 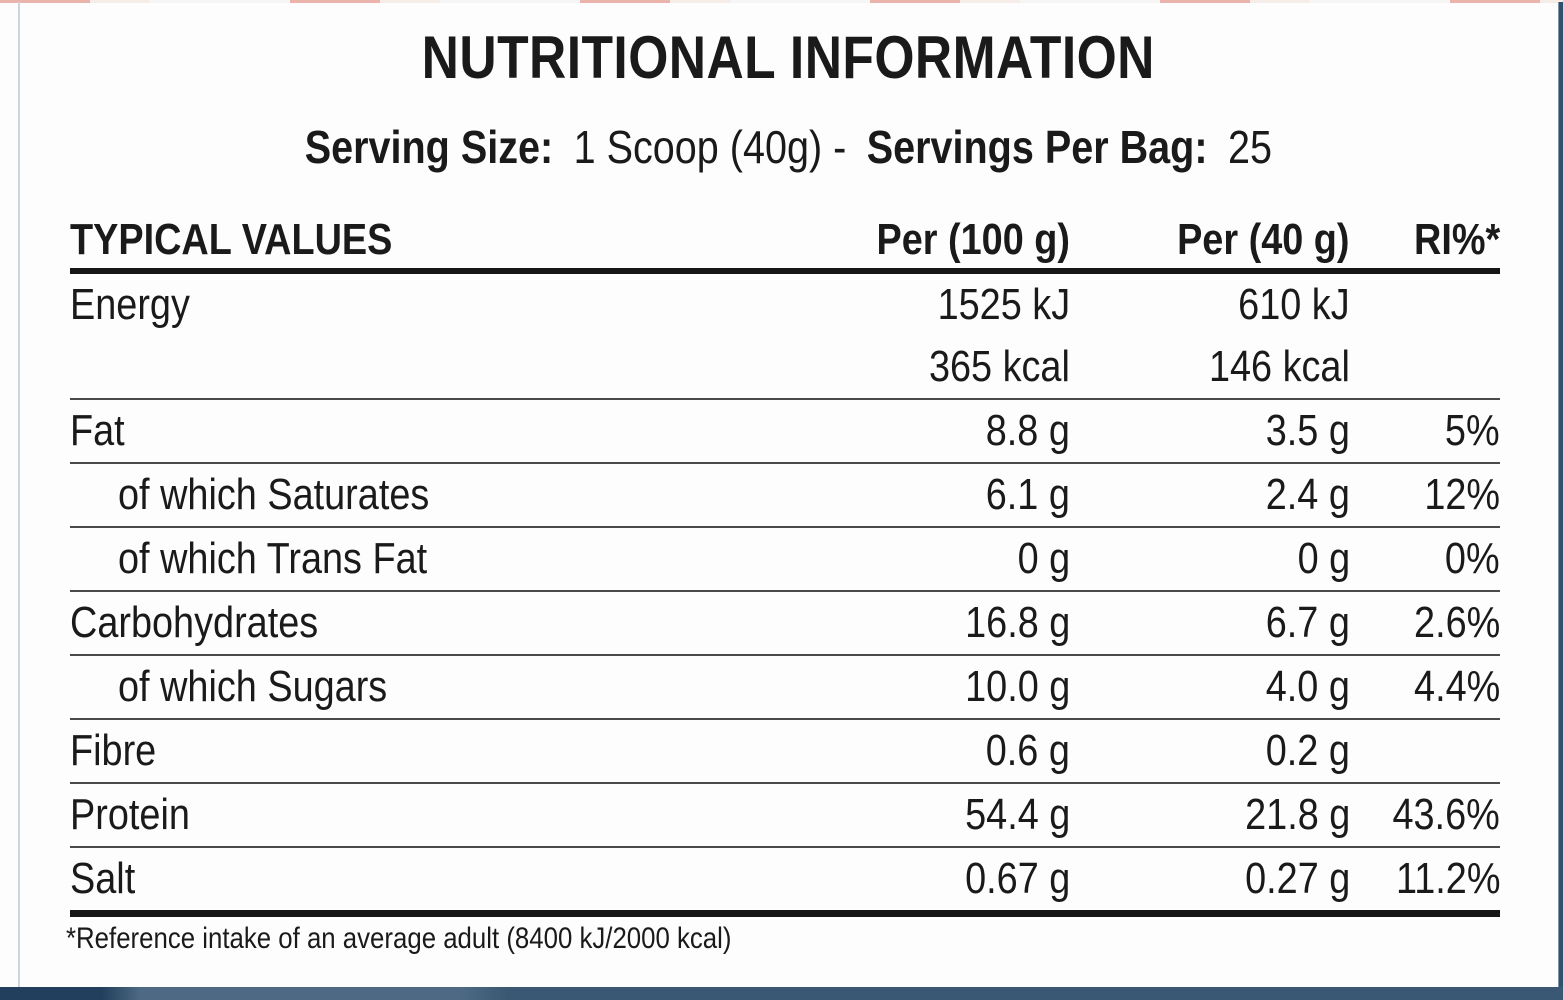 What do you see at coordinates (1307, 750) in the screenshot?
I see `row-per40-value: 0.2 g` at bounding box center [1307, 750].